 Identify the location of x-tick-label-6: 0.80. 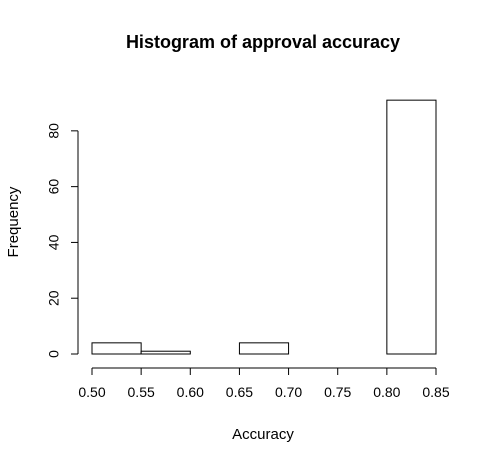
(386, 392).